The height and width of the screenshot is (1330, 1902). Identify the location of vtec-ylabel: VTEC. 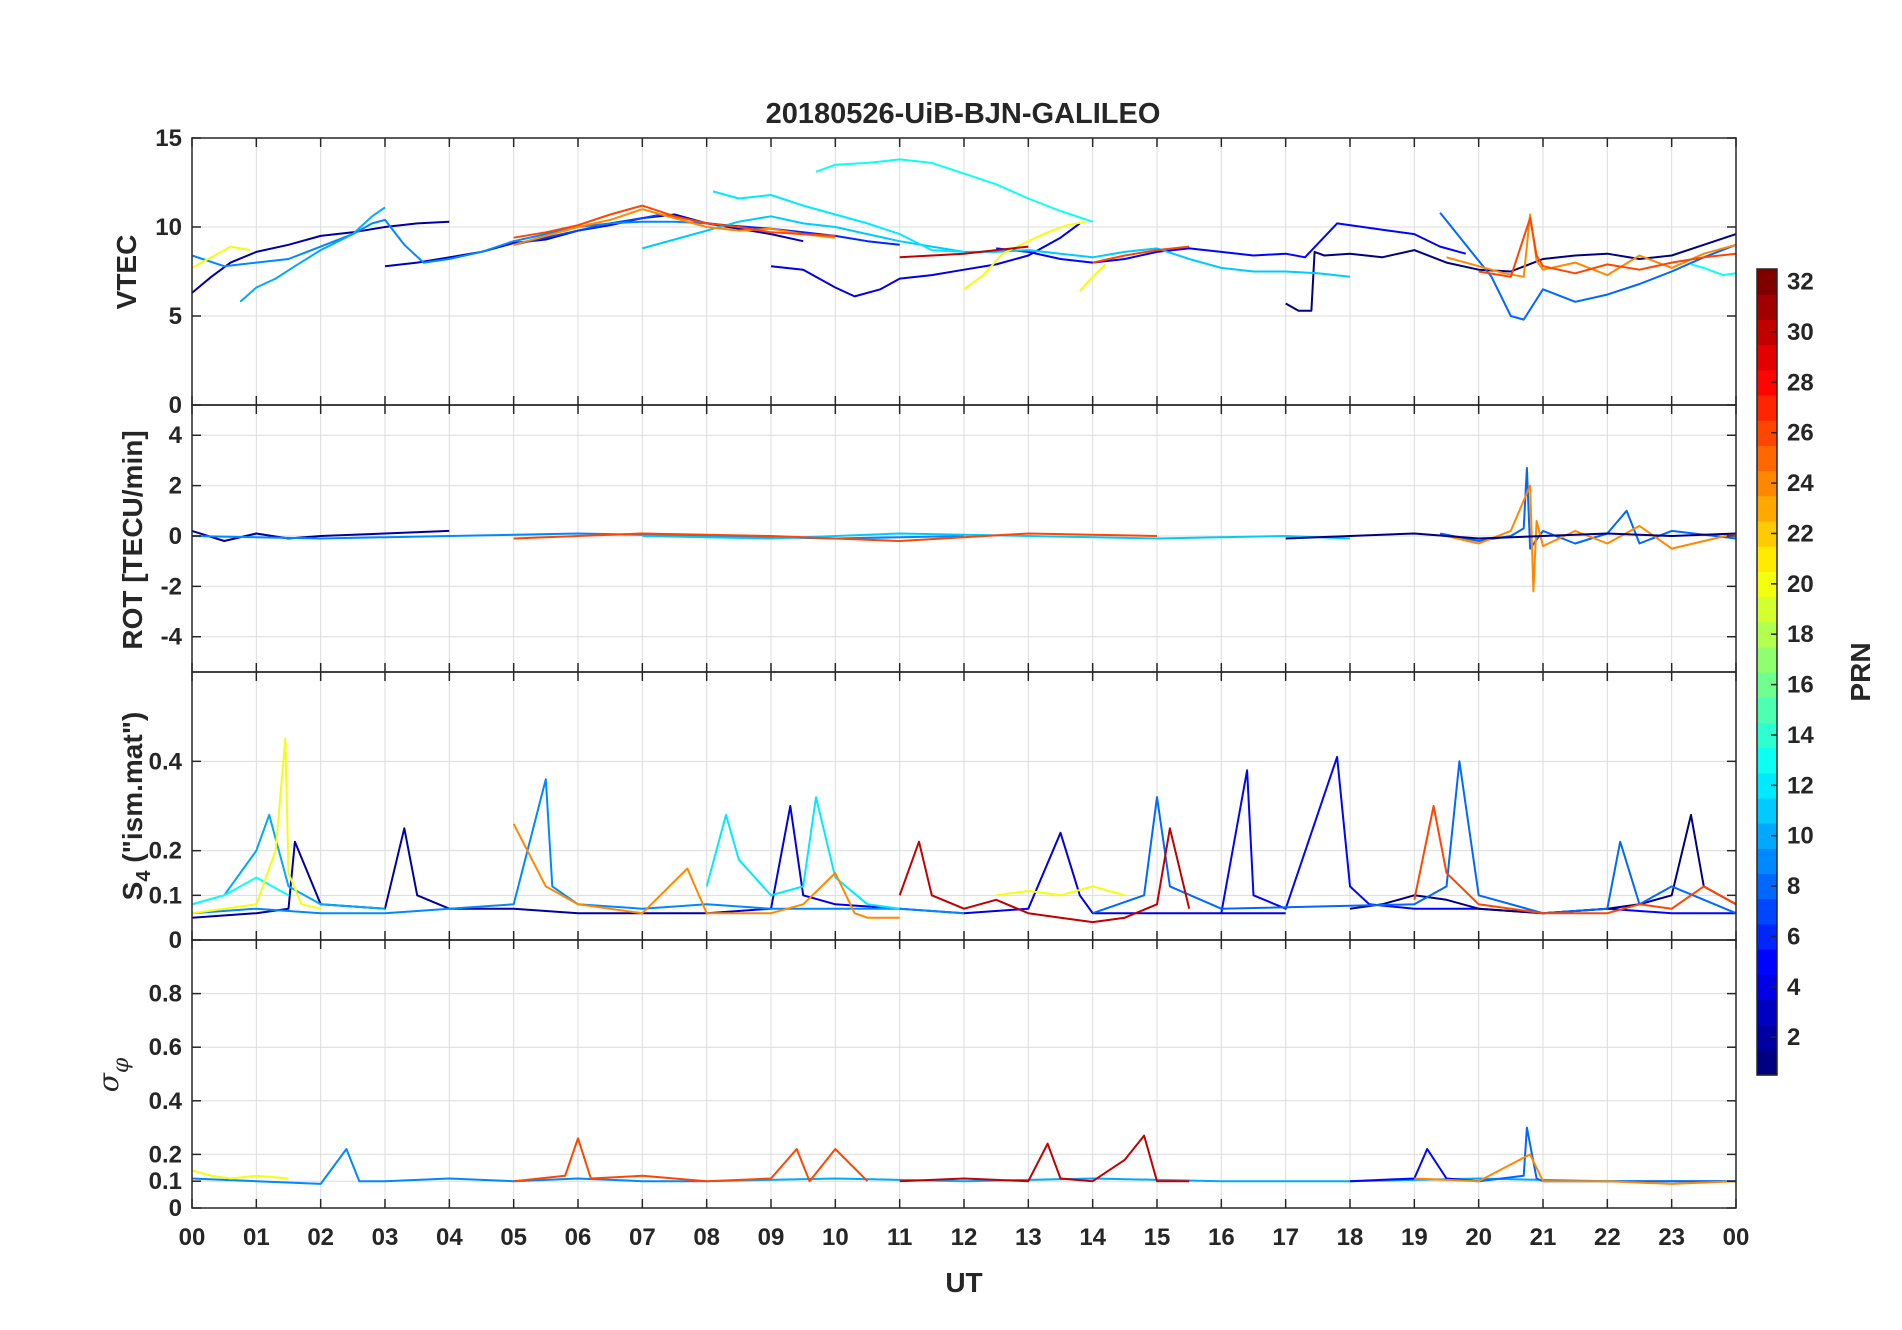
(126, 272).